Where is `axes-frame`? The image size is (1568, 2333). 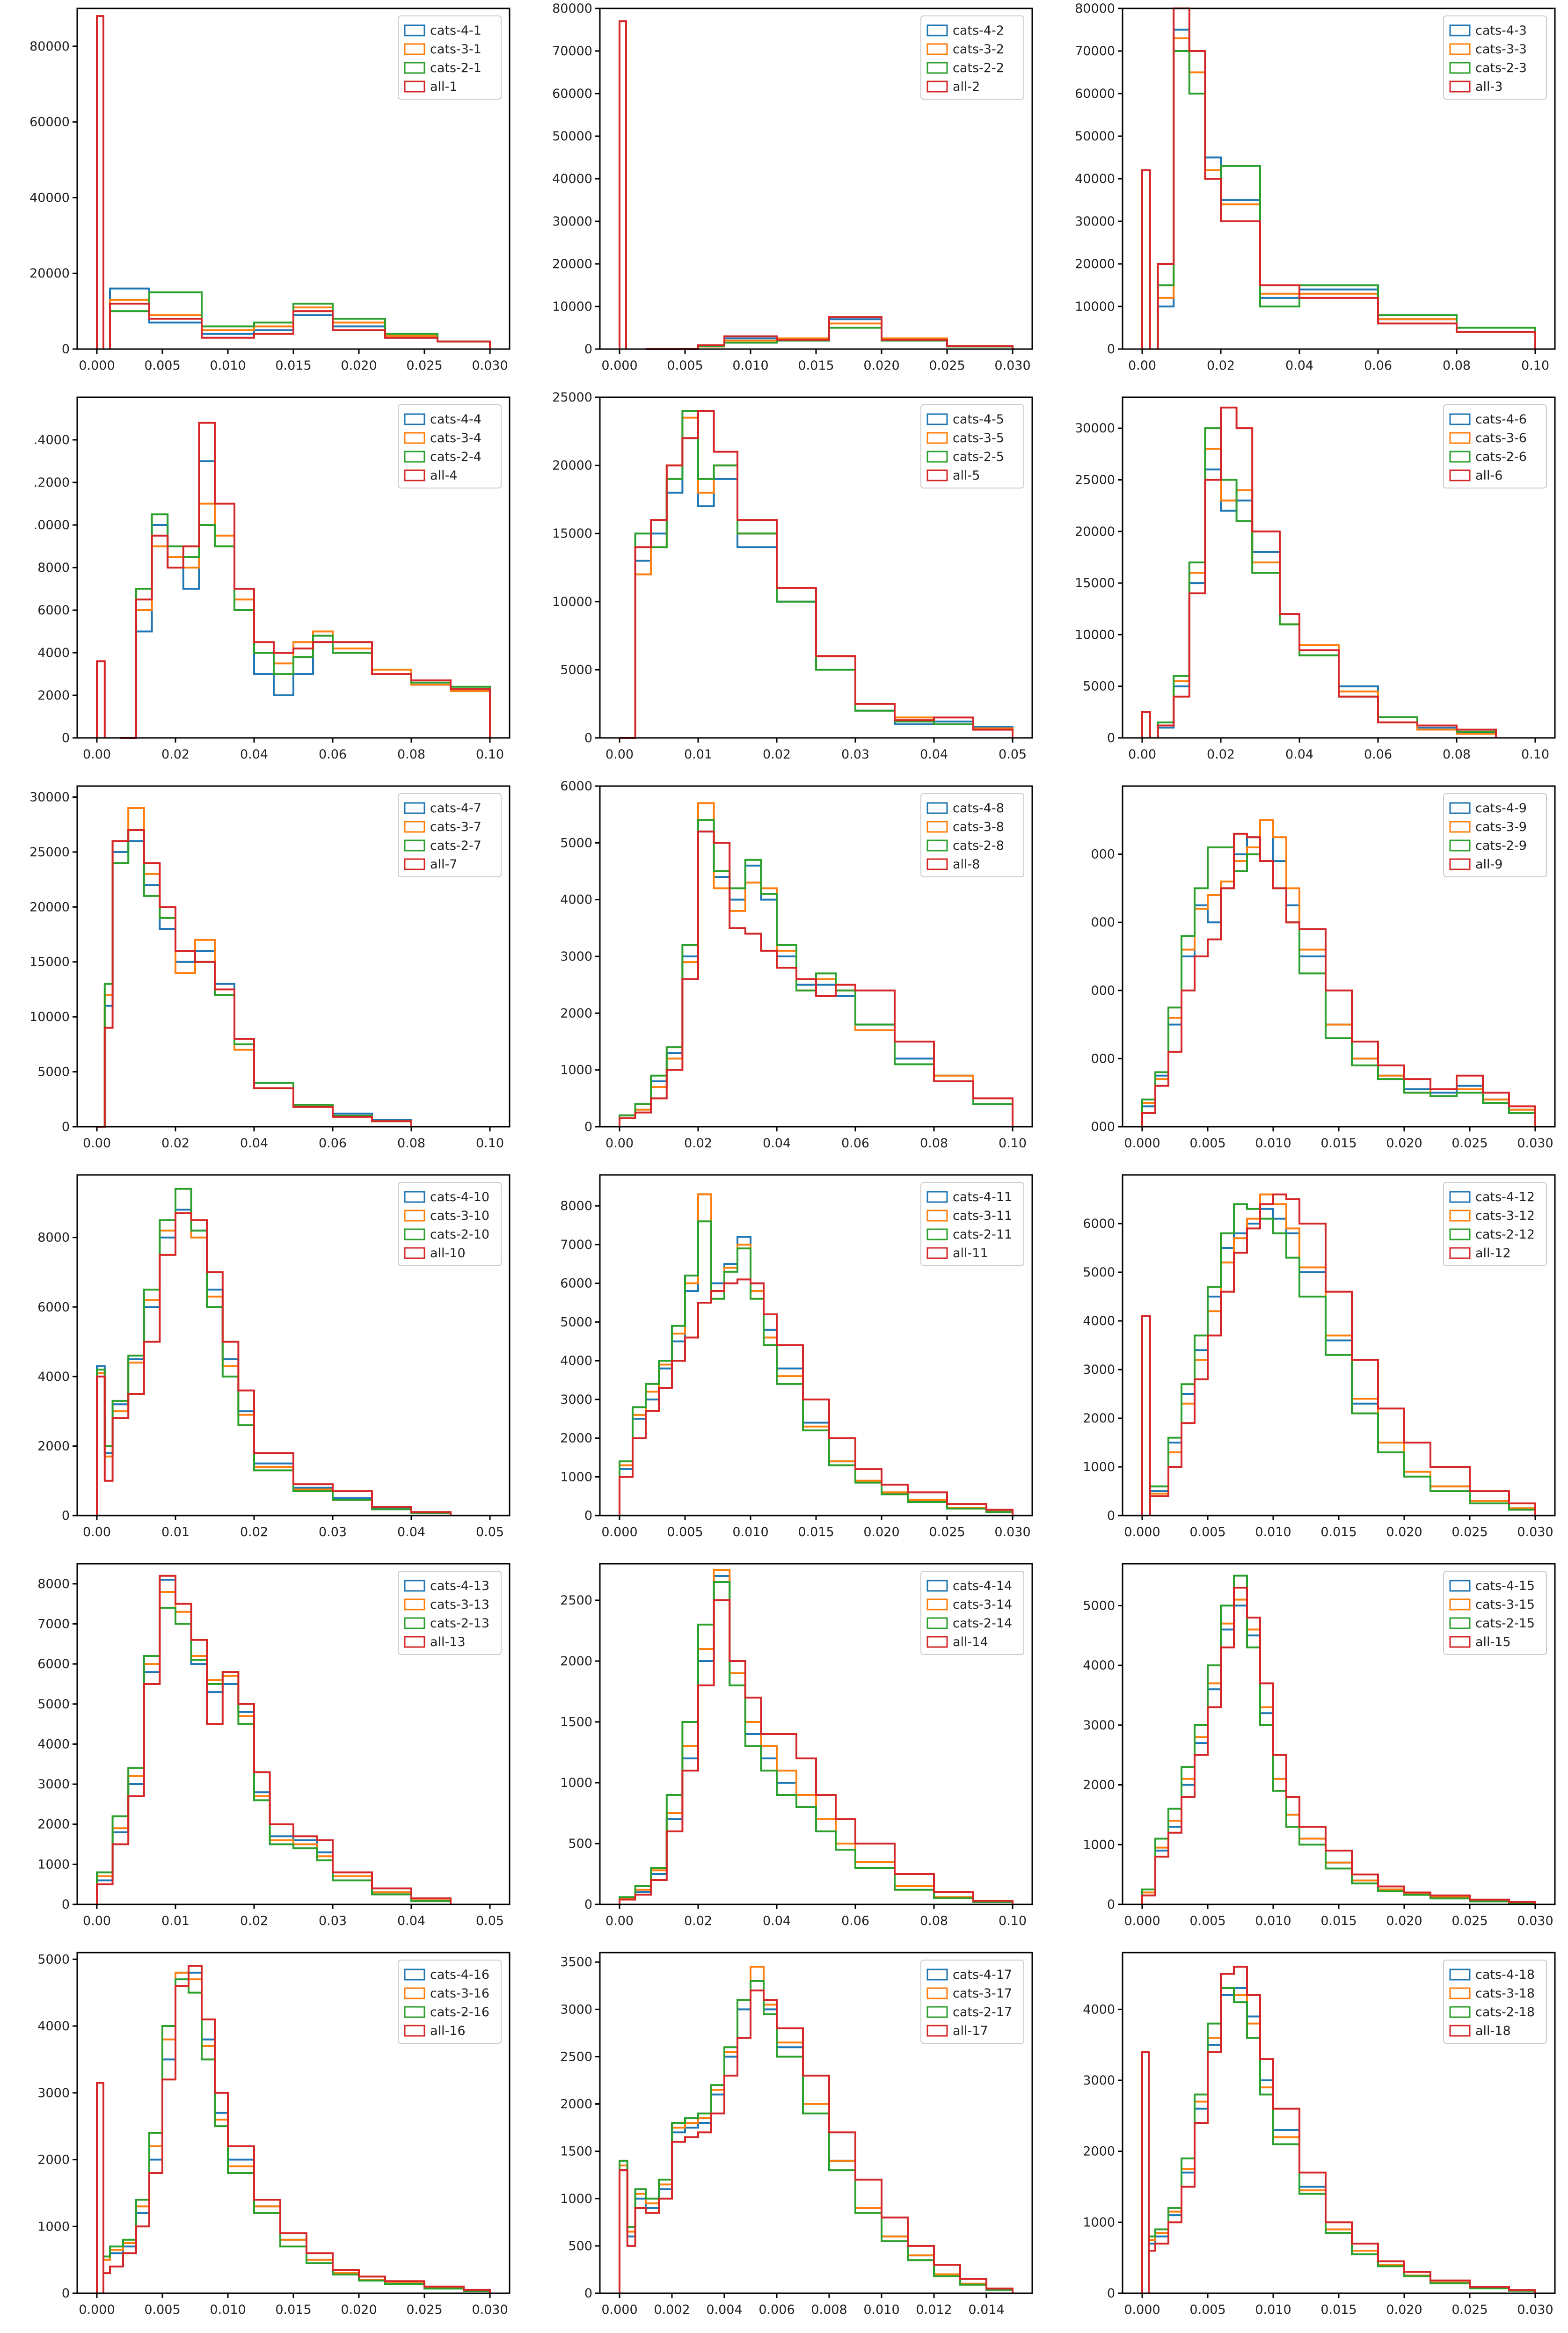 axes-frame is located at coordinates (816, 567).